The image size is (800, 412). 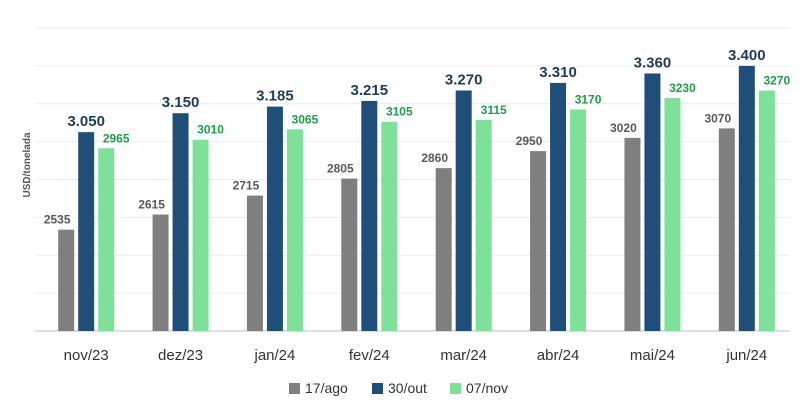 What do you see at coordinates (57, 220) in the screenshot?
I see `data-label: 2535` at bounding box center [57, 220].